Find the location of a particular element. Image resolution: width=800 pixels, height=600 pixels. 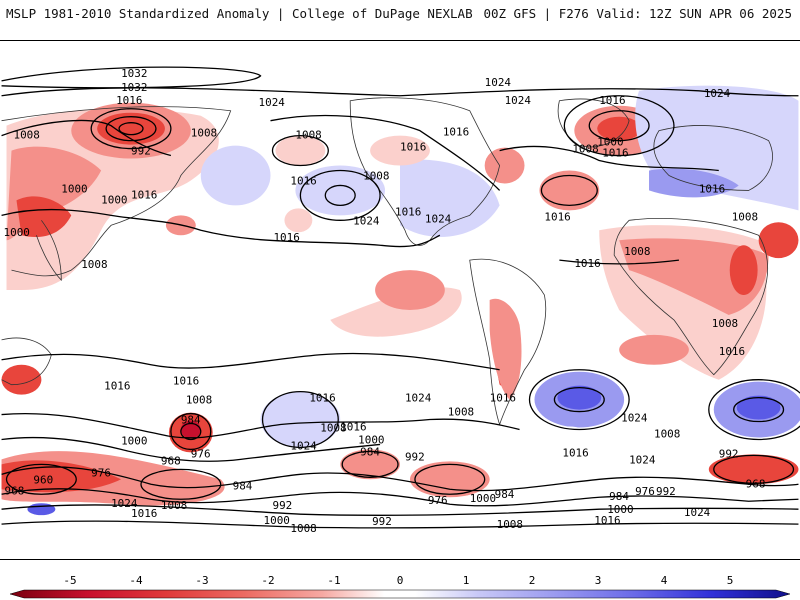

colorbar-tick-label: 2 is located at coordinates (532, 580).